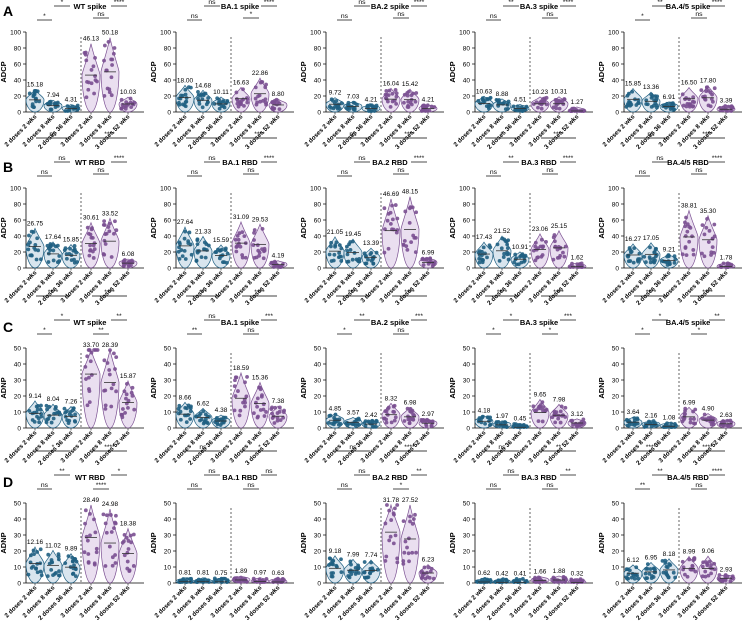 This screenshot has height=623, width=750. Describe the element at coordinates (241, 368) in the screenshot. I see `mean-label: 18.59` at that location.